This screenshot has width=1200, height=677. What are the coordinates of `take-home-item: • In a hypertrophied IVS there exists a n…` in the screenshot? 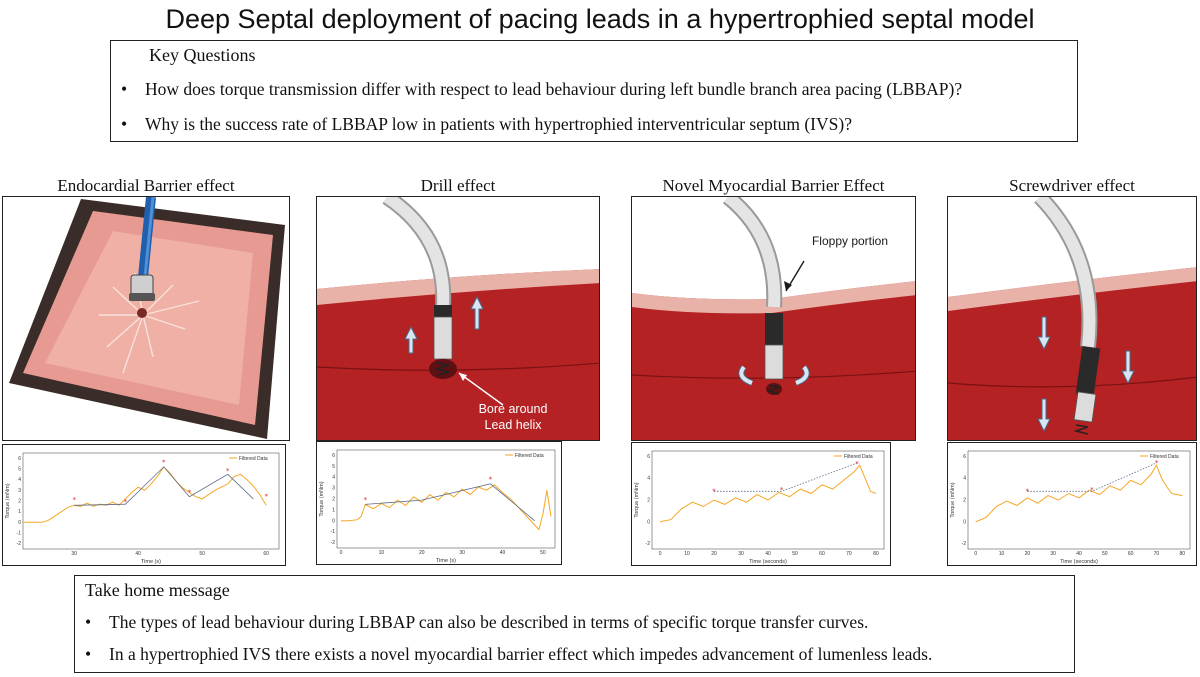 It's located at (508, 654).